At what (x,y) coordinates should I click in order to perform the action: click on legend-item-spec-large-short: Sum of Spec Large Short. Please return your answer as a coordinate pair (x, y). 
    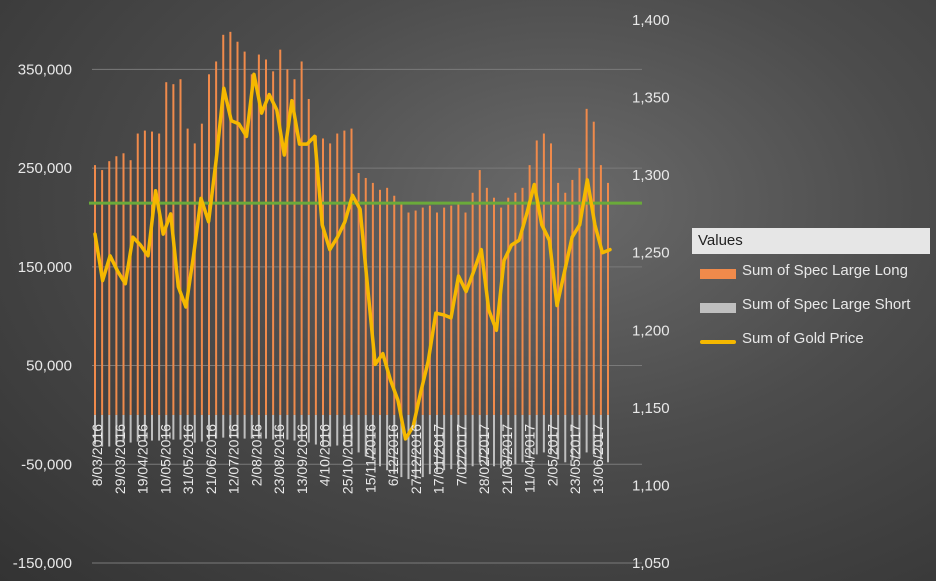
    Looking at the image, I should click on (811, 305).